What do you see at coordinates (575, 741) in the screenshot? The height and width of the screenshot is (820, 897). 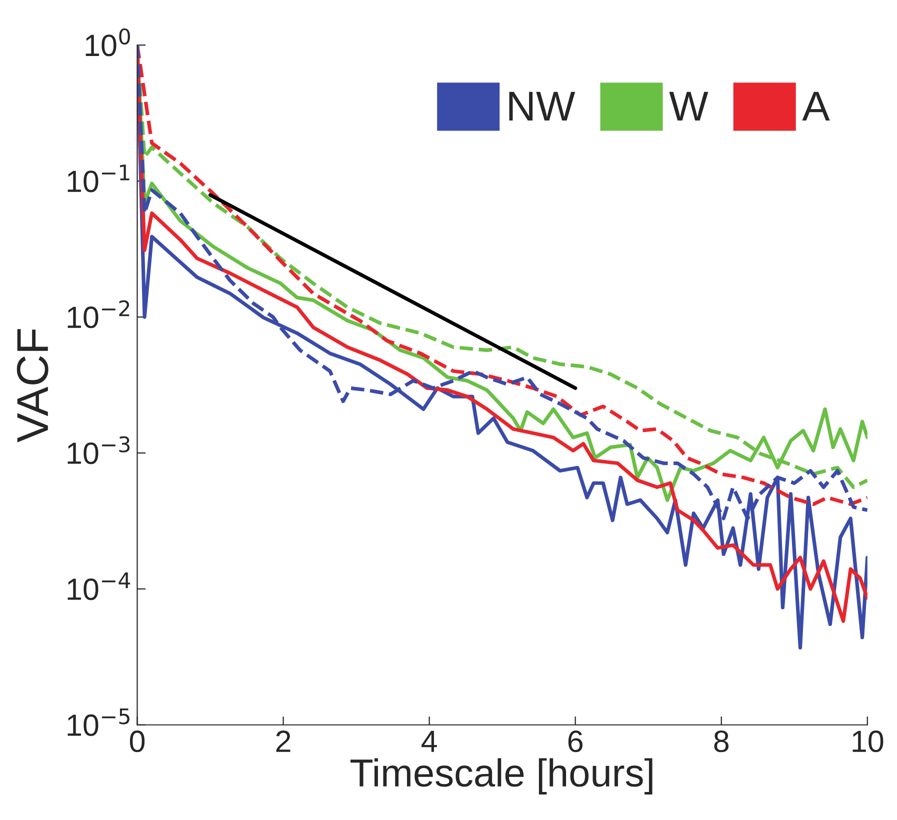 I see `x-tick-label: 6` at bounding box center [575, 741].